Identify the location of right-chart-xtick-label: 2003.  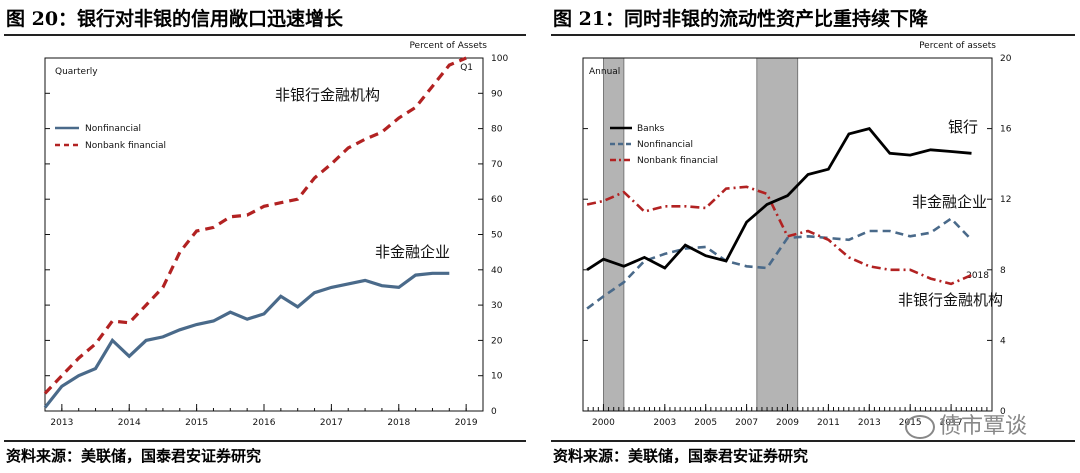
(664, 423).